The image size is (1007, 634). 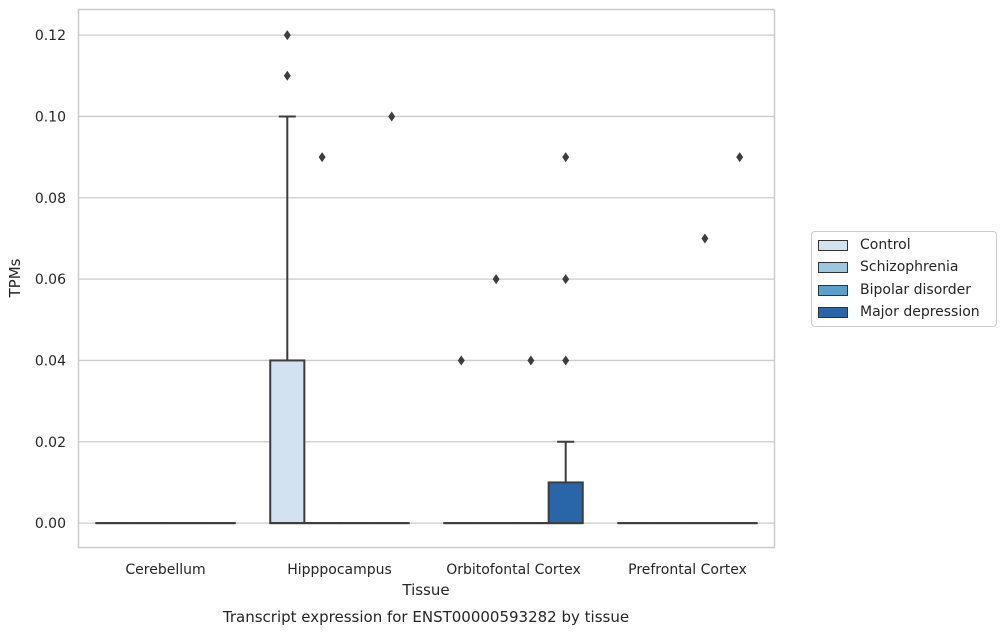 I want to click on legend-swatch-control, so click(x=833, y=245).